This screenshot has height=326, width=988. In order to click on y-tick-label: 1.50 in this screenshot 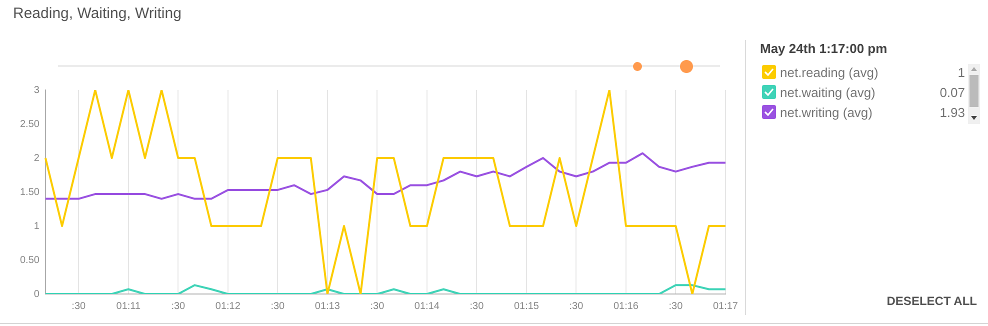, I will do `click(30, 192)`.